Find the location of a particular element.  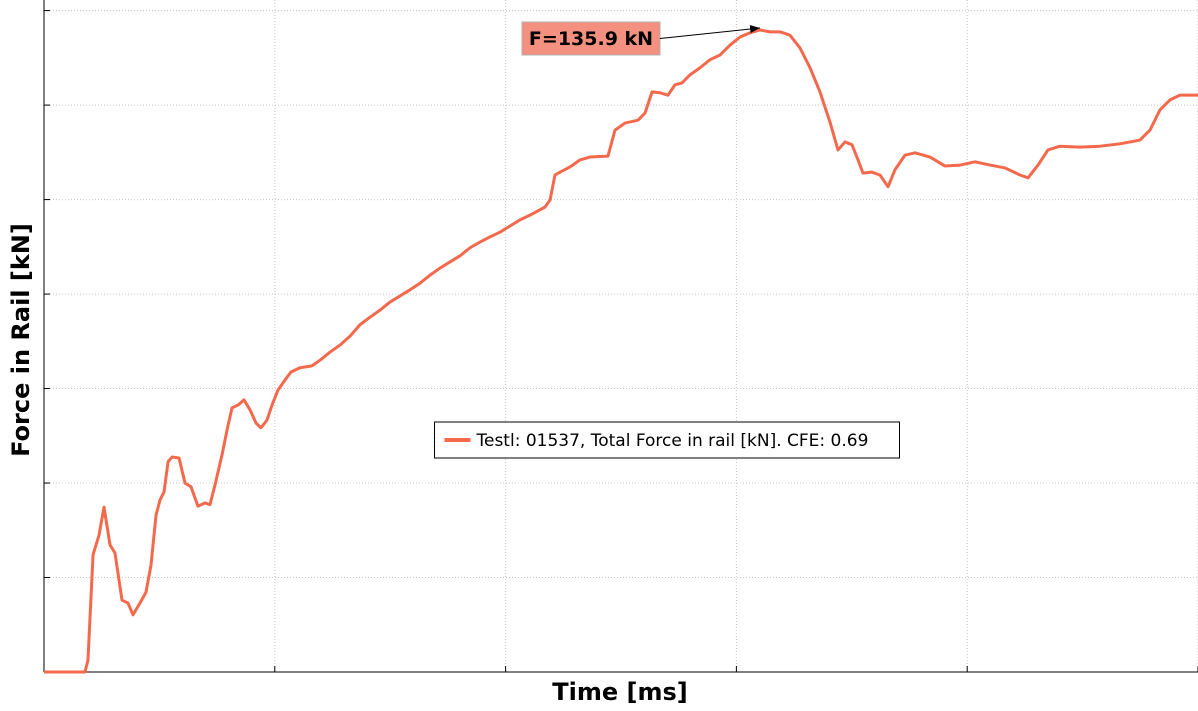

annotation-text: F=135.9 kN is located at coordinates (591, 39).